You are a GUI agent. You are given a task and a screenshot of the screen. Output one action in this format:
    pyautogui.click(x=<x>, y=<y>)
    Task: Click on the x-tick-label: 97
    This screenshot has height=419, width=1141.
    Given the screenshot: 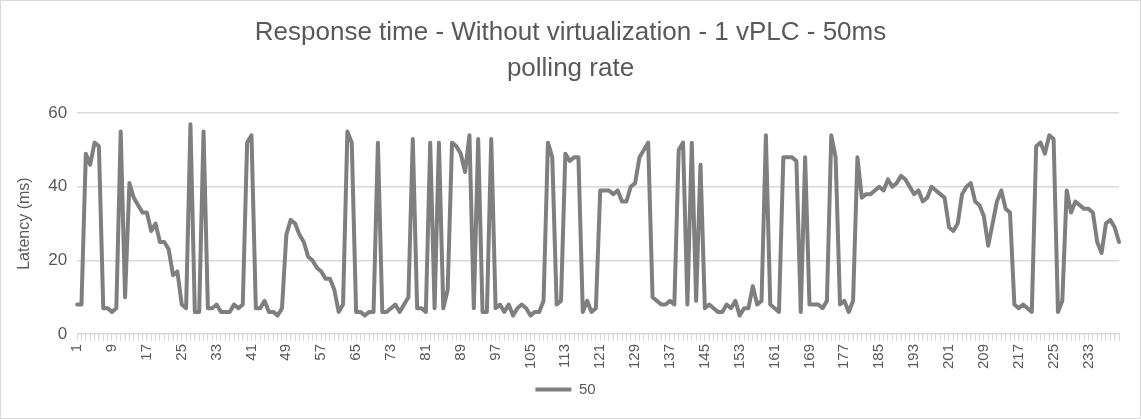 What is the action you would take?
    pyautogui.click(x=494, y=352)
    